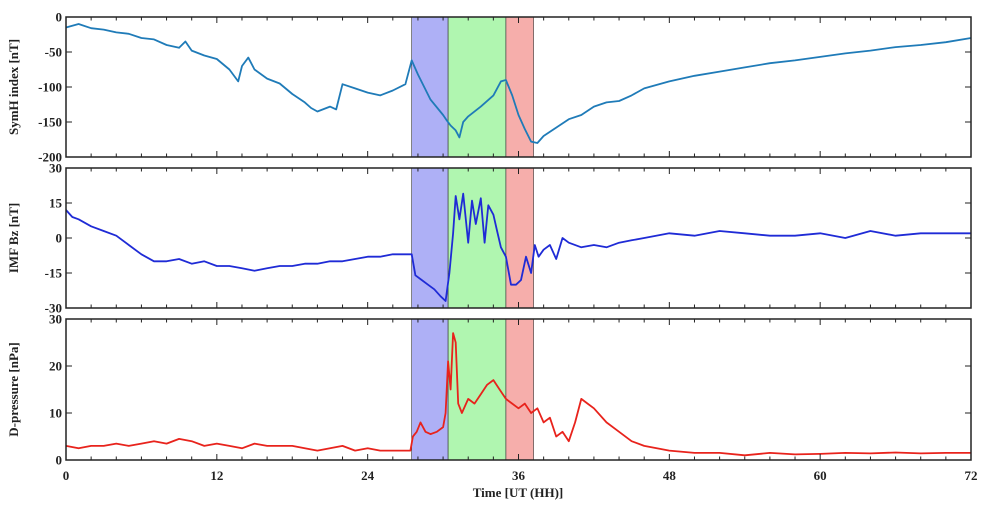  What do you see at coordinates (53, 308) in the screenshot?
I see `y-tick-label: -30` at bounding box center [53, 308].